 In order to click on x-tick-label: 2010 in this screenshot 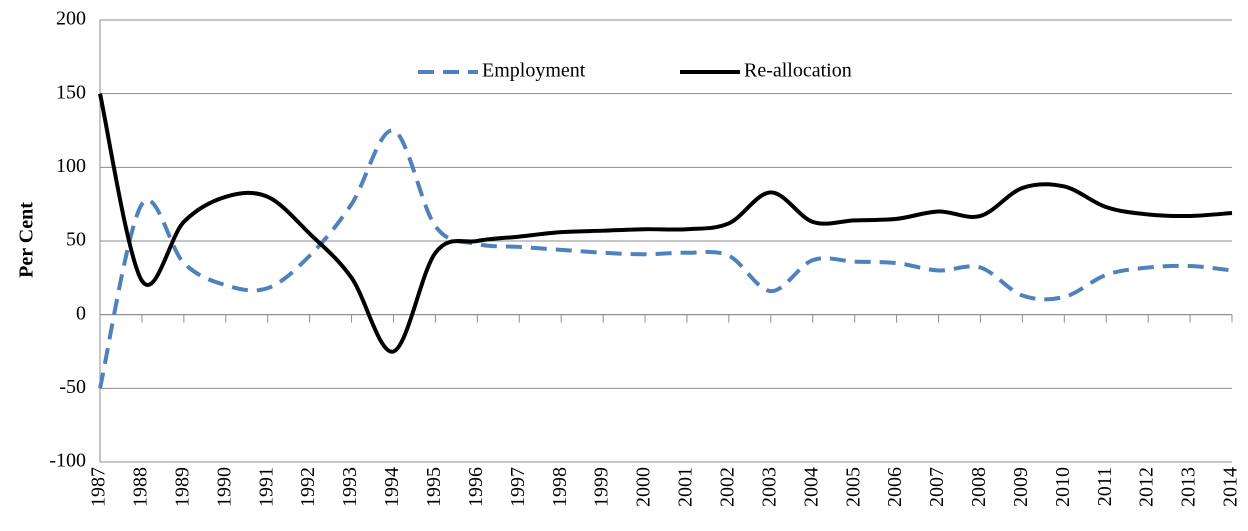, I will do `click(1063, 487)`.